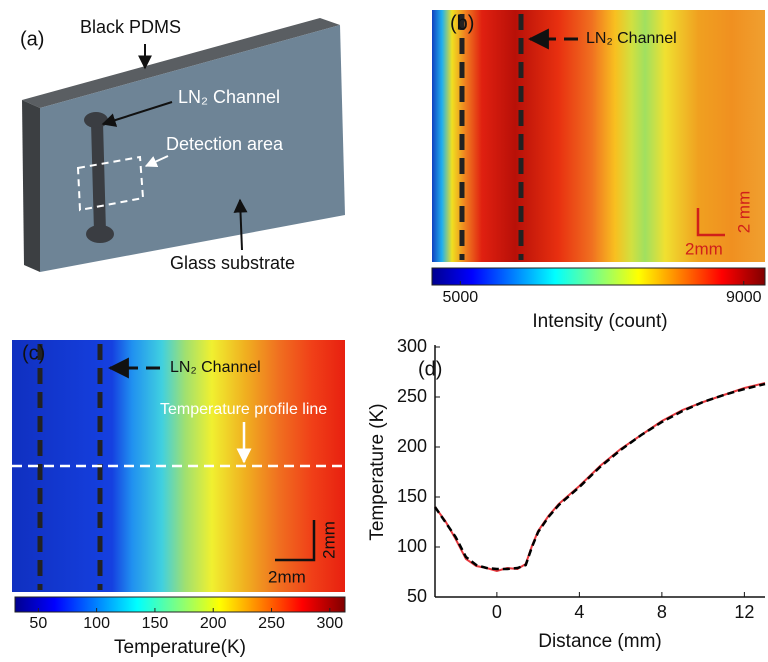  Describe the element at coordinates (412, 446) in the screenshot. I see `y-tick-label: 200` at that location.